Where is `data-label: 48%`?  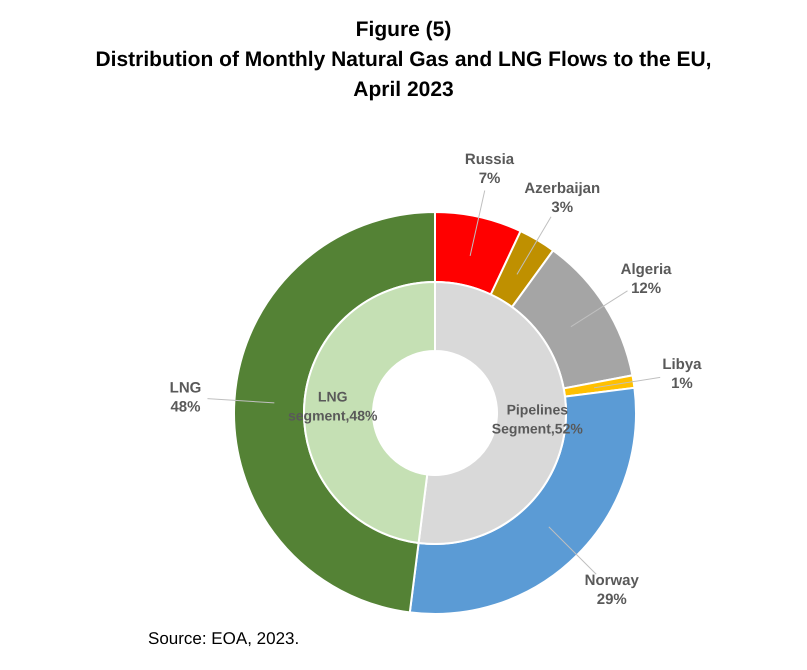 data-label: 48% is located at coordinates (185, 407).